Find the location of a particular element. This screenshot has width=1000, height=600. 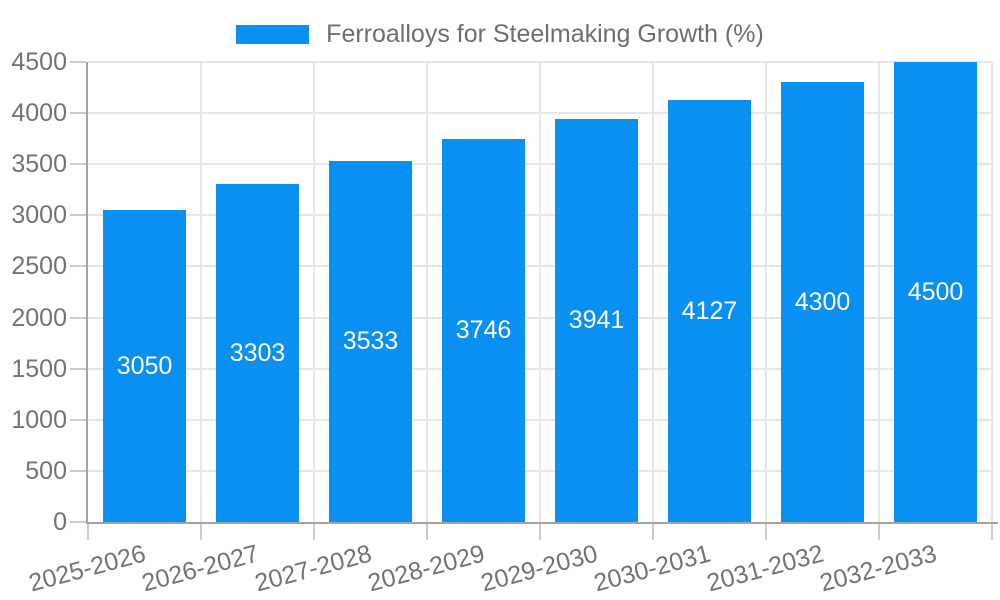

bar: 3533 is located at coordinates (370, 341).